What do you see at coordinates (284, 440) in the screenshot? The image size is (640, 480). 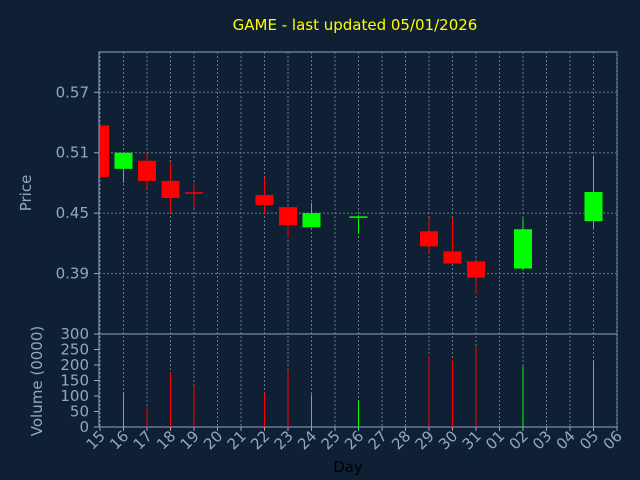 I see `x-tick-label: 23` at bounding box center [284, 440].